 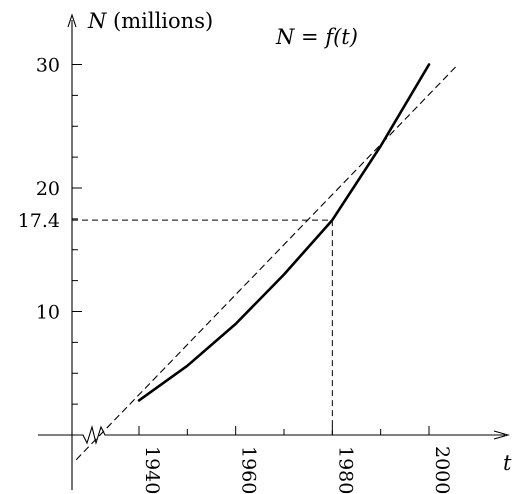 What do you see at coordinates (39, 221) in the screenshot?
I see `y-marked-label: 17.4` at bounding box center [39, 221].